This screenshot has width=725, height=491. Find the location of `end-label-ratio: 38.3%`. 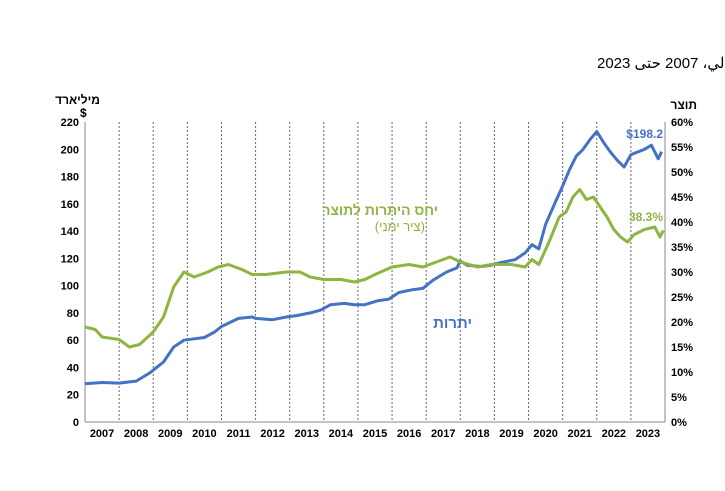

end-label-ratio: 38.3% is located at coordinates (646, 217).